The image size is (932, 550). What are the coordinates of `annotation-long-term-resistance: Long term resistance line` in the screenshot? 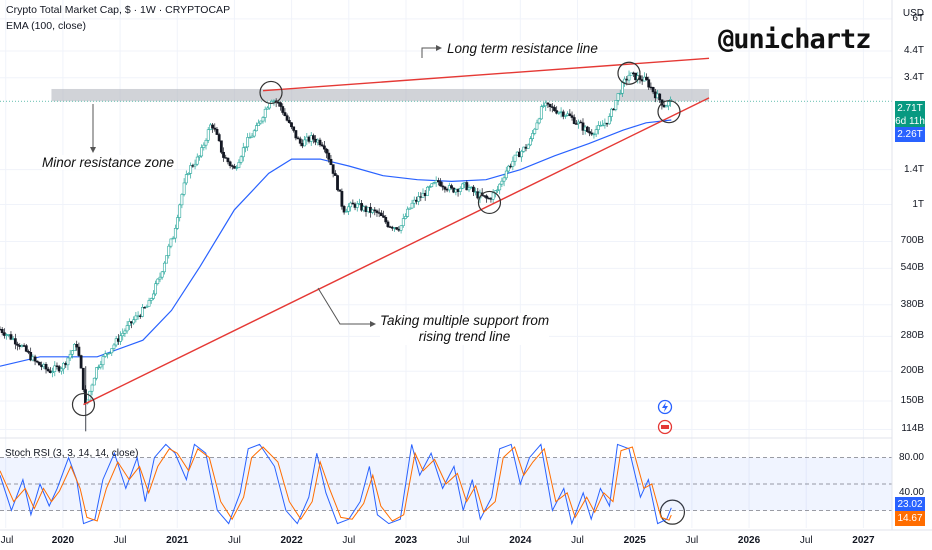 It's located at (522, 48).